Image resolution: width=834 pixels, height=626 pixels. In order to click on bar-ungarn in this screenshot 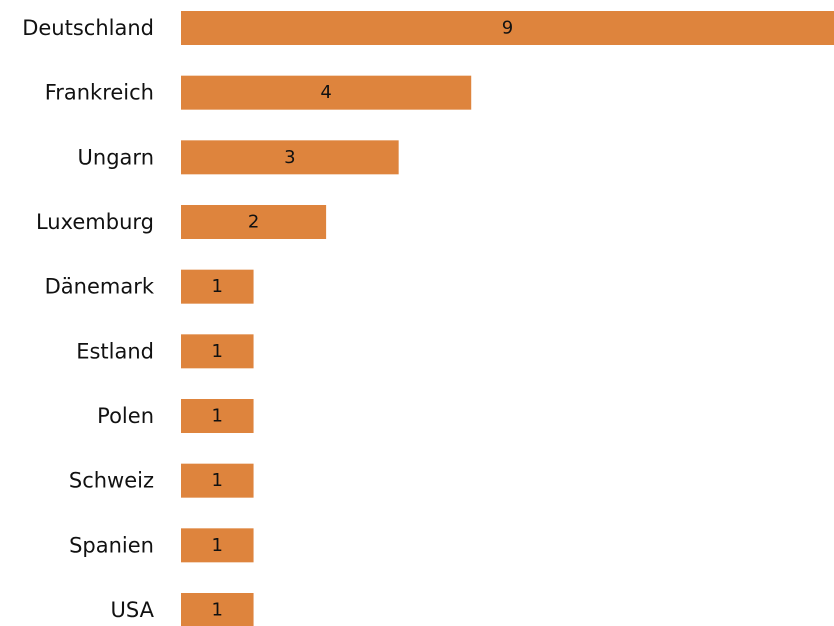, I will do `click(290, 157)`.